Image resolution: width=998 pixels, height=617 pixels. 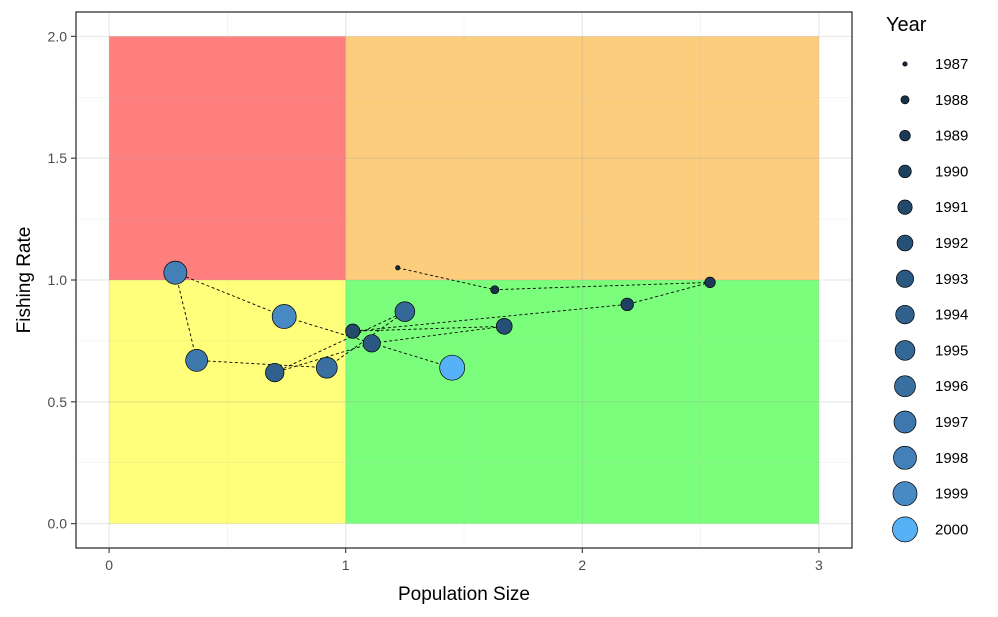 What do you see at coordinates (905, 100) in the screenshot?
I see `legend-key-1988` at bounding box center [905, 100].